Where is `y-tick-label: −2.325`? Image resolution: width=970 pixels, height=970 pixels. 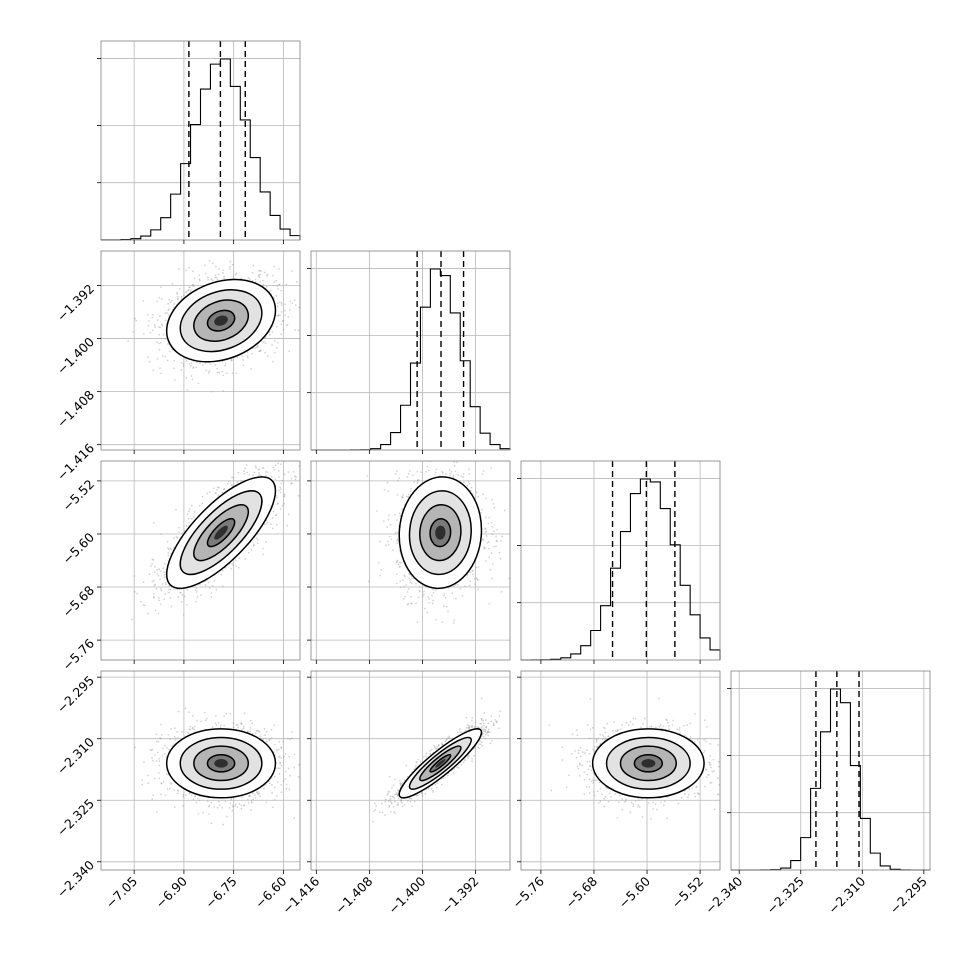 y-tick-label: −2.325 is located at coordinates (75, 817).